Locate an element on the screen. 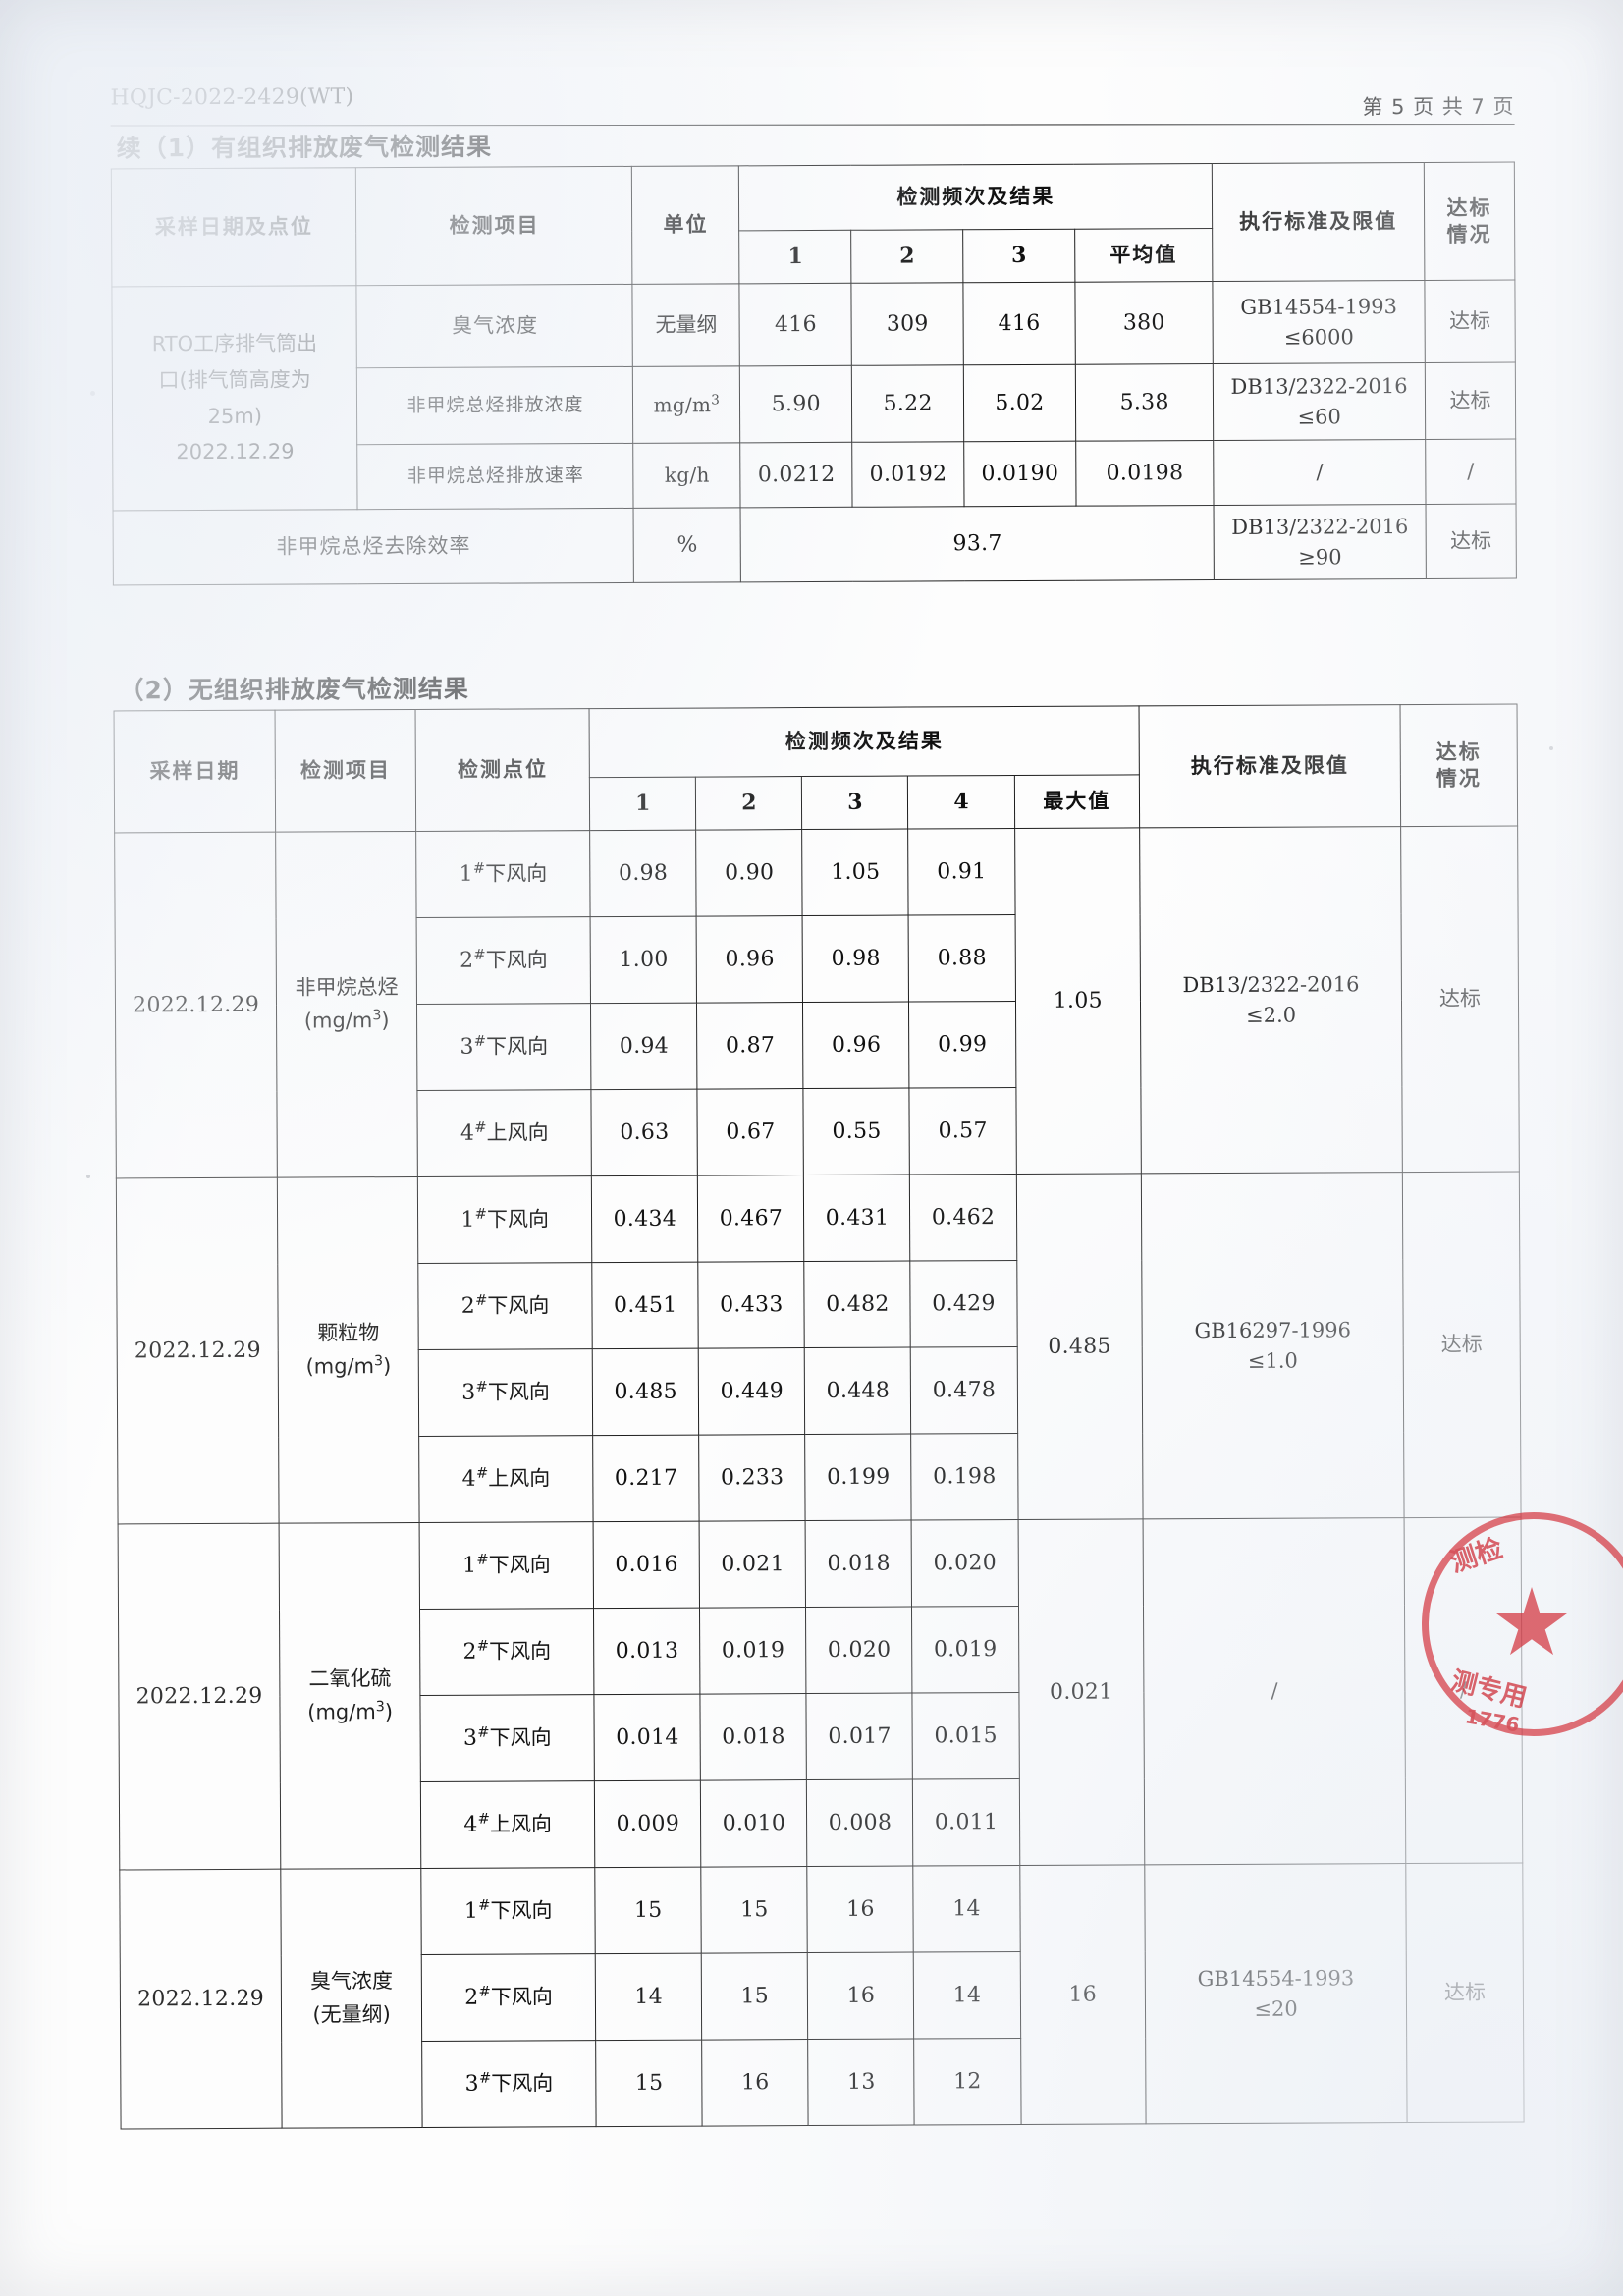 The image size is (1623, 2296). measurement-value: 0.451 is located at coordinates (645, 1305).